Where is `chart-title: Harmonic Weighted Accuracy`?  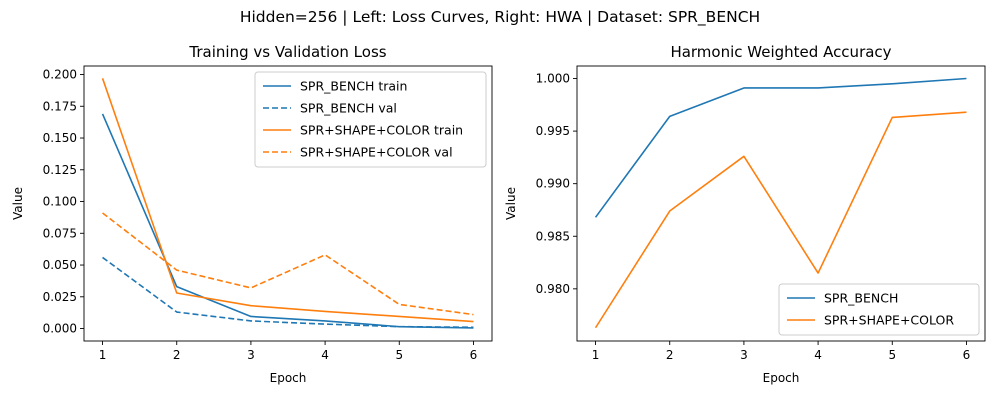
chart-title: Harmonic Weighted Accuracy is located at coordinates (780, 52).